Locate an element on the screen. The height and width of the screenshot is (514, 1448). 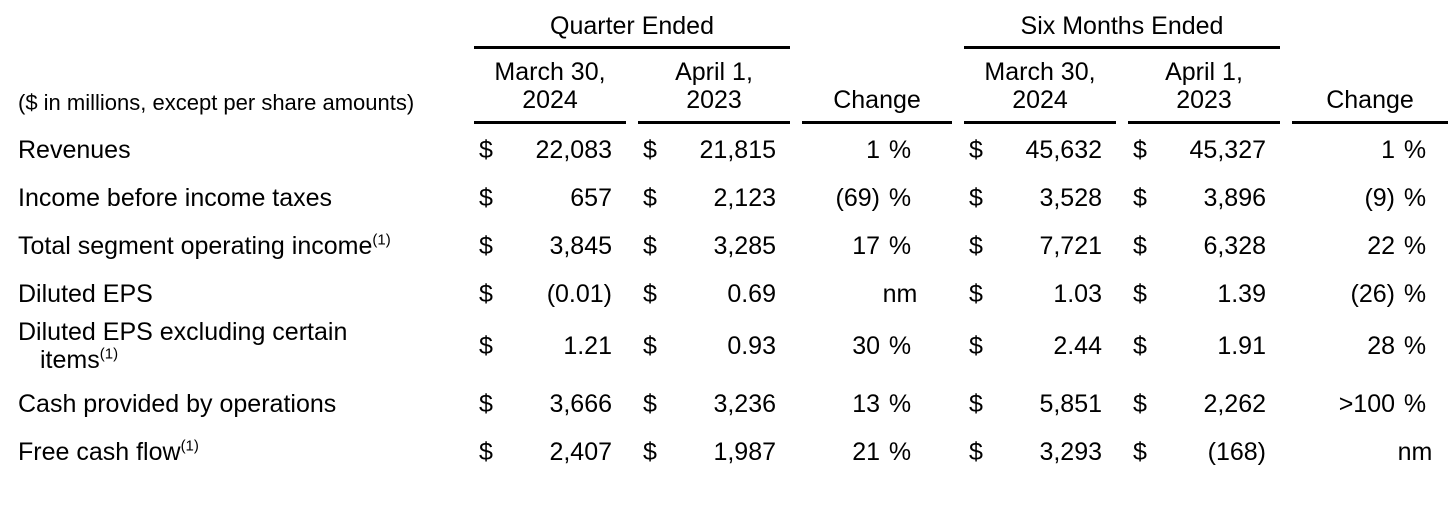
value-sixmonths-2024: 45,632 is located at coordinates (1063, 150).